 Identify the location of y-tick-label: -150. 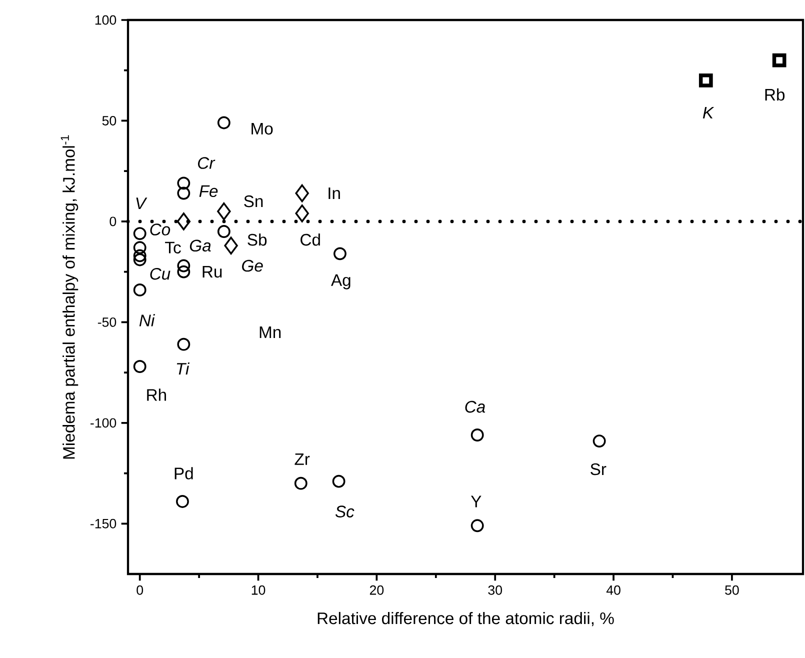
(103, 523).